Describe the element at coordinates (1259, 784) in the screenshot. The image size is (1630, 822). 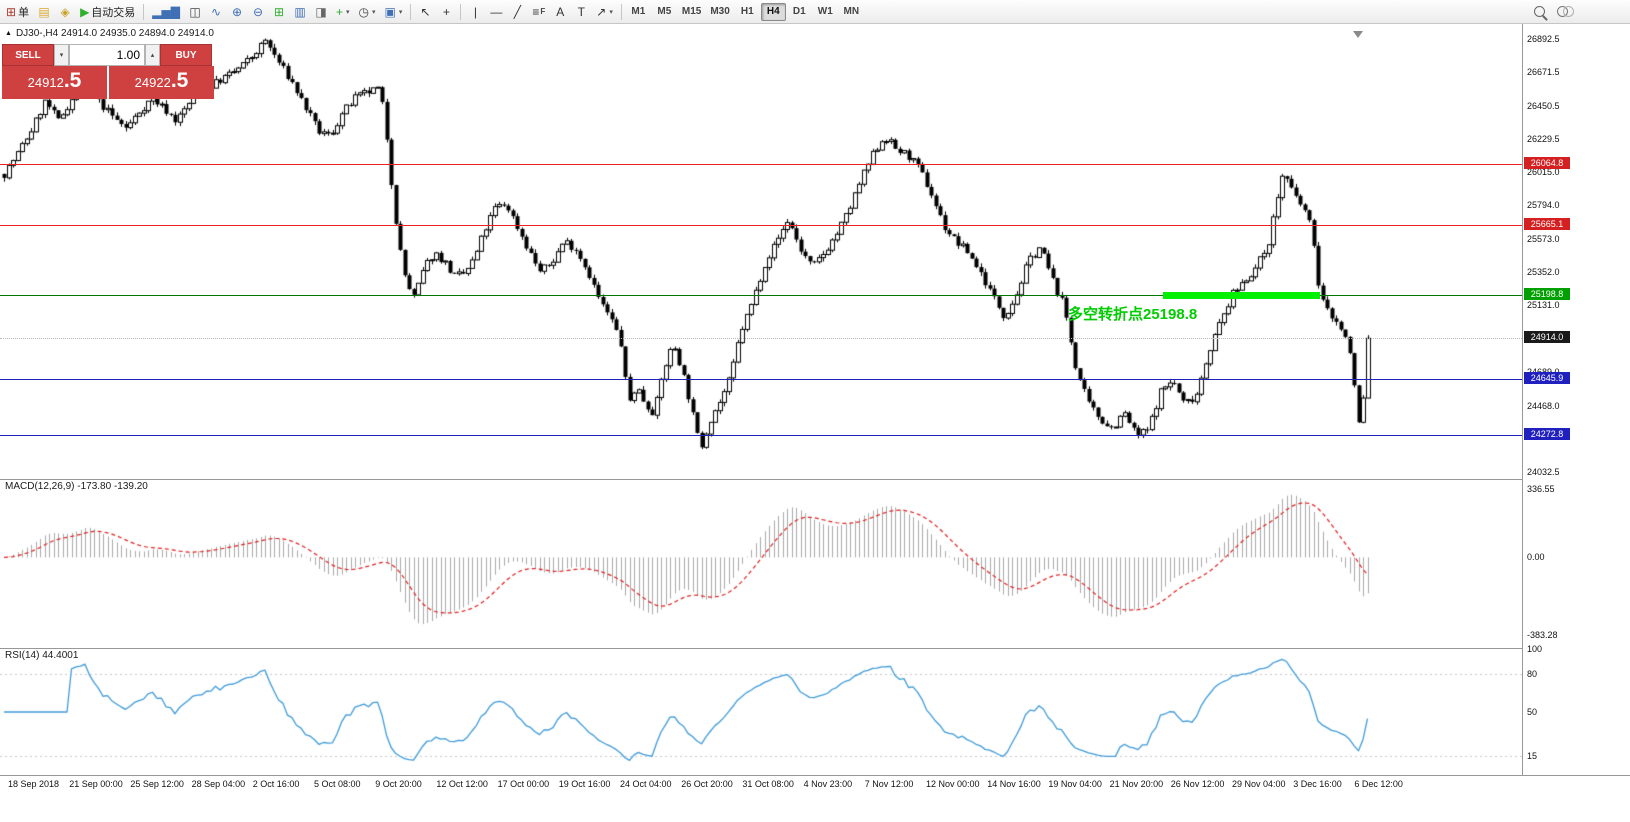
I see `time-axis-label: 29 Nov 04:00` at that location.